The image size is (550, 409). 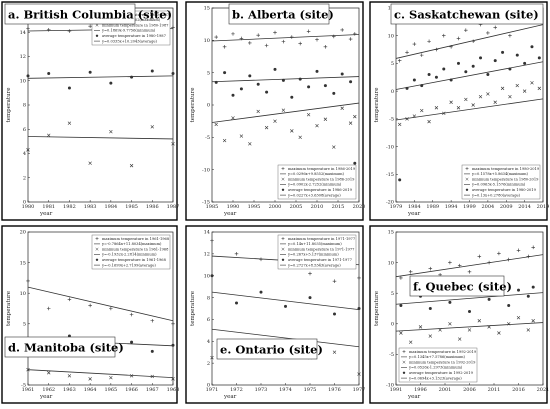 I want to click on x-tick-label: 1999, so click(x=469, y=207).